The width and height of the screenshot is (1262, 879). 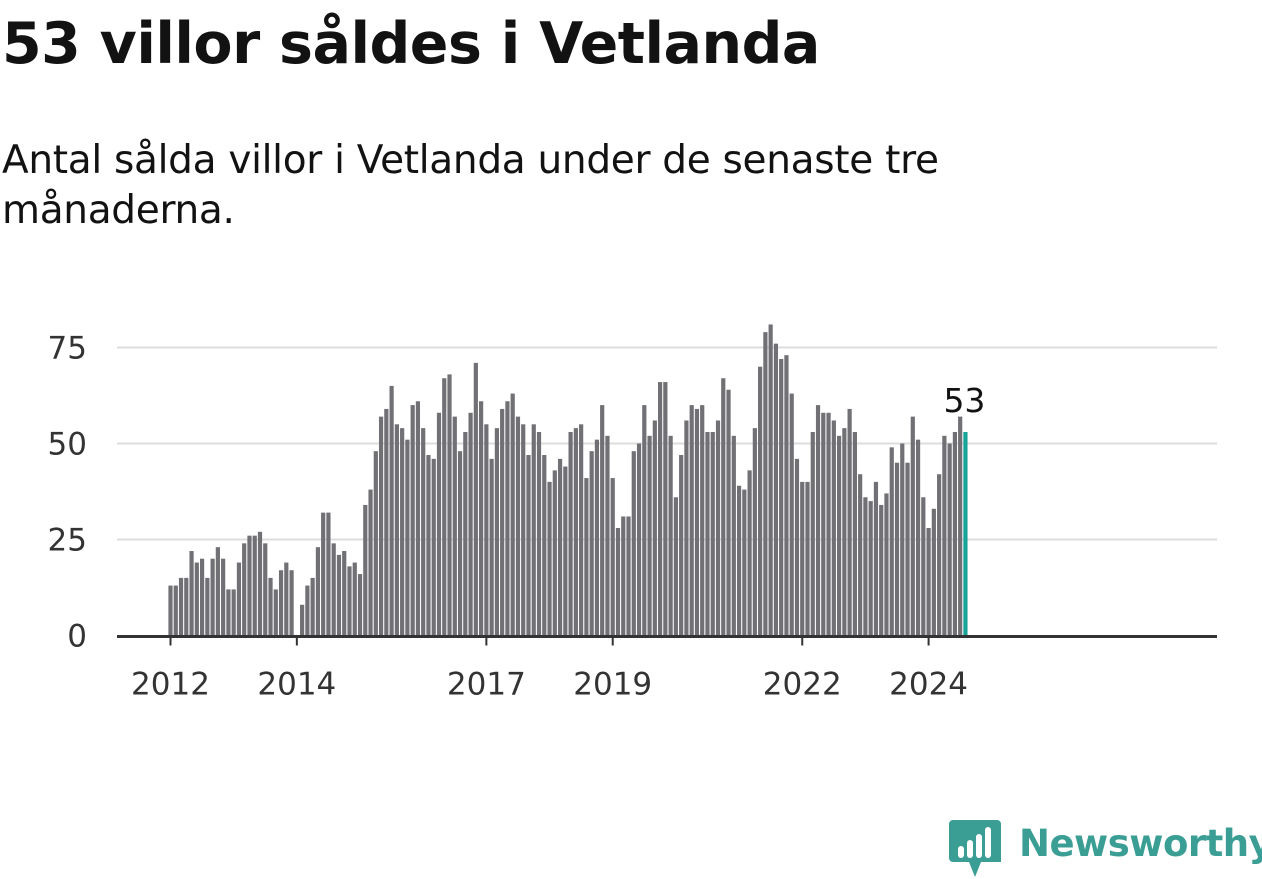 I want to click on x-tick-label: 2019, so click(x=612, y=685).